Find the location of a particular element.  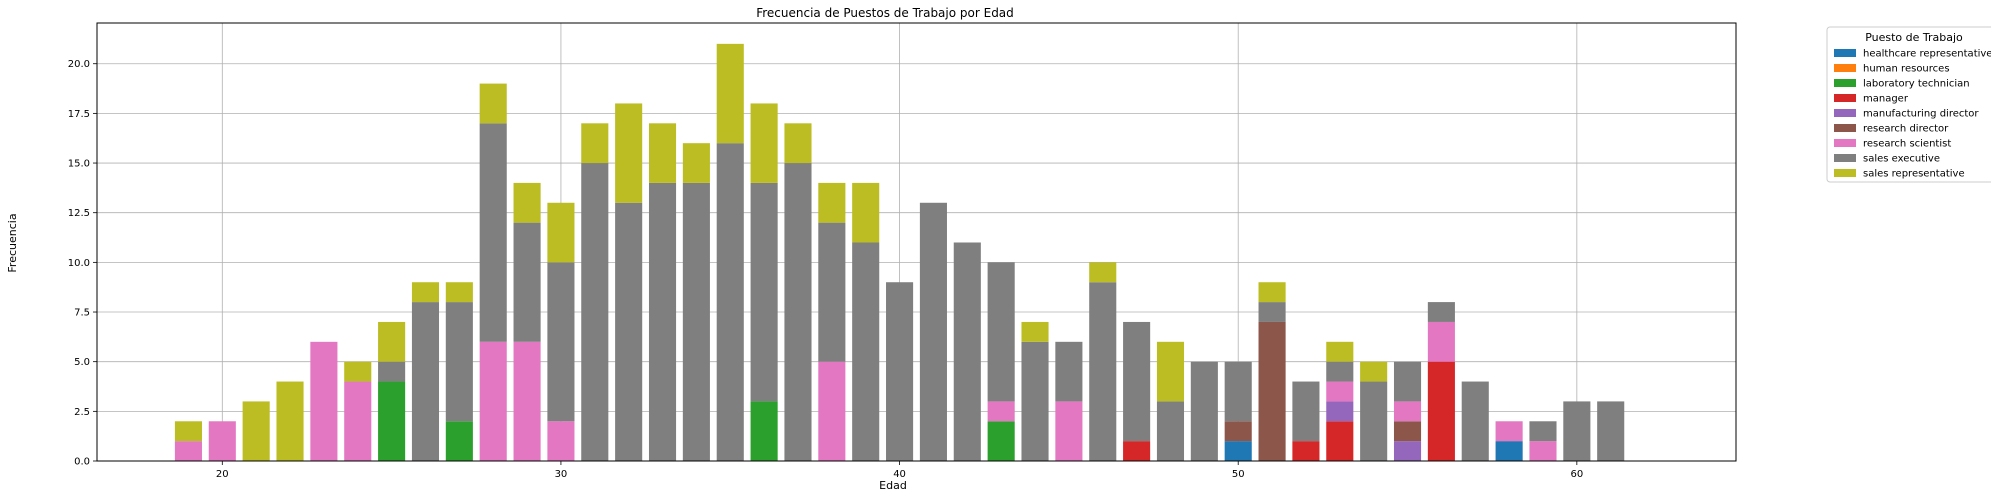

x-axis: 20 30 40 50 60 is located at coordinates (899, 470).